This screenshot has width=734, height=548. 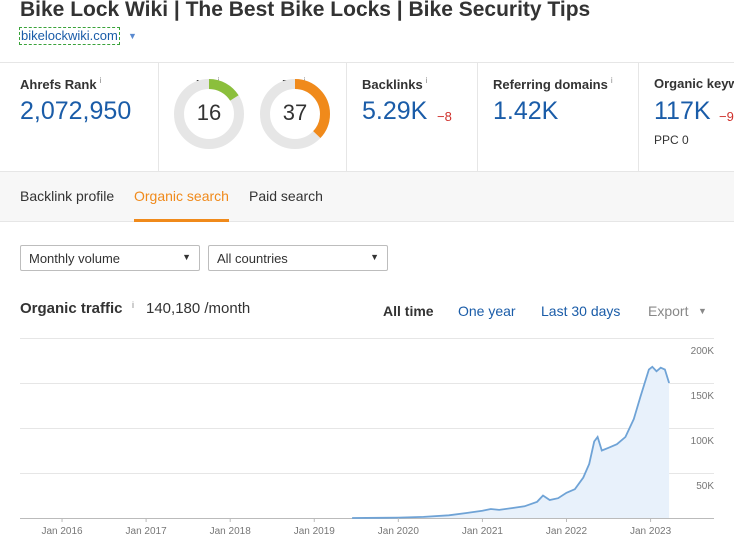 What do you see at coordinates (61, 84) in the screenshot?
I see `ahrefs-rank-label: Ahrefs Rank i` at bounding box center [61, 84].